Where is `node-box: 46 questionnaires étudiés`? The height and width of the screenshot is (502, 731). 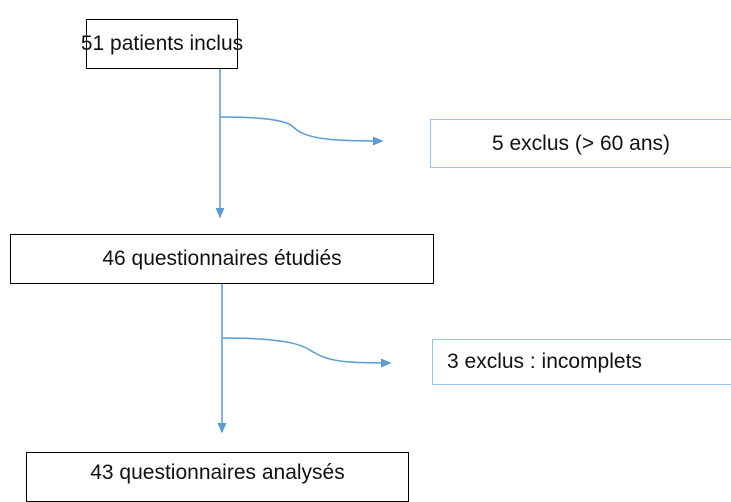
node-box: 46 questionnaires étudiés is located at coordinates (222, 259).